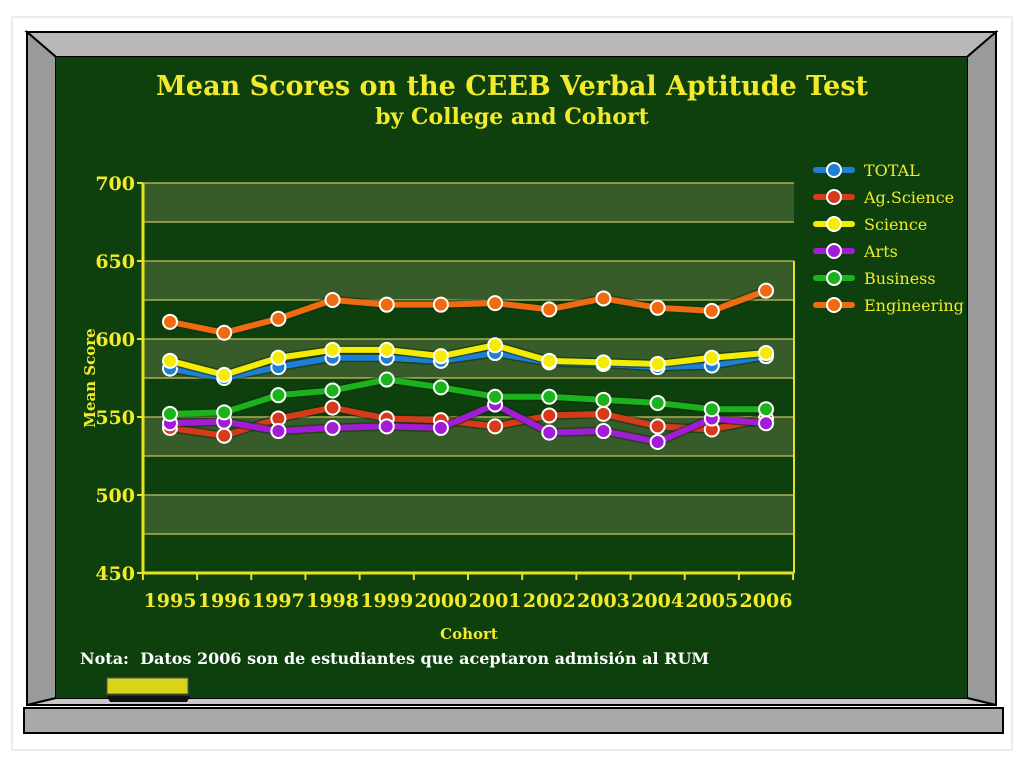 The image size is (1024, 768). I want to click on y-tick-label: 650, so click(115, 262).